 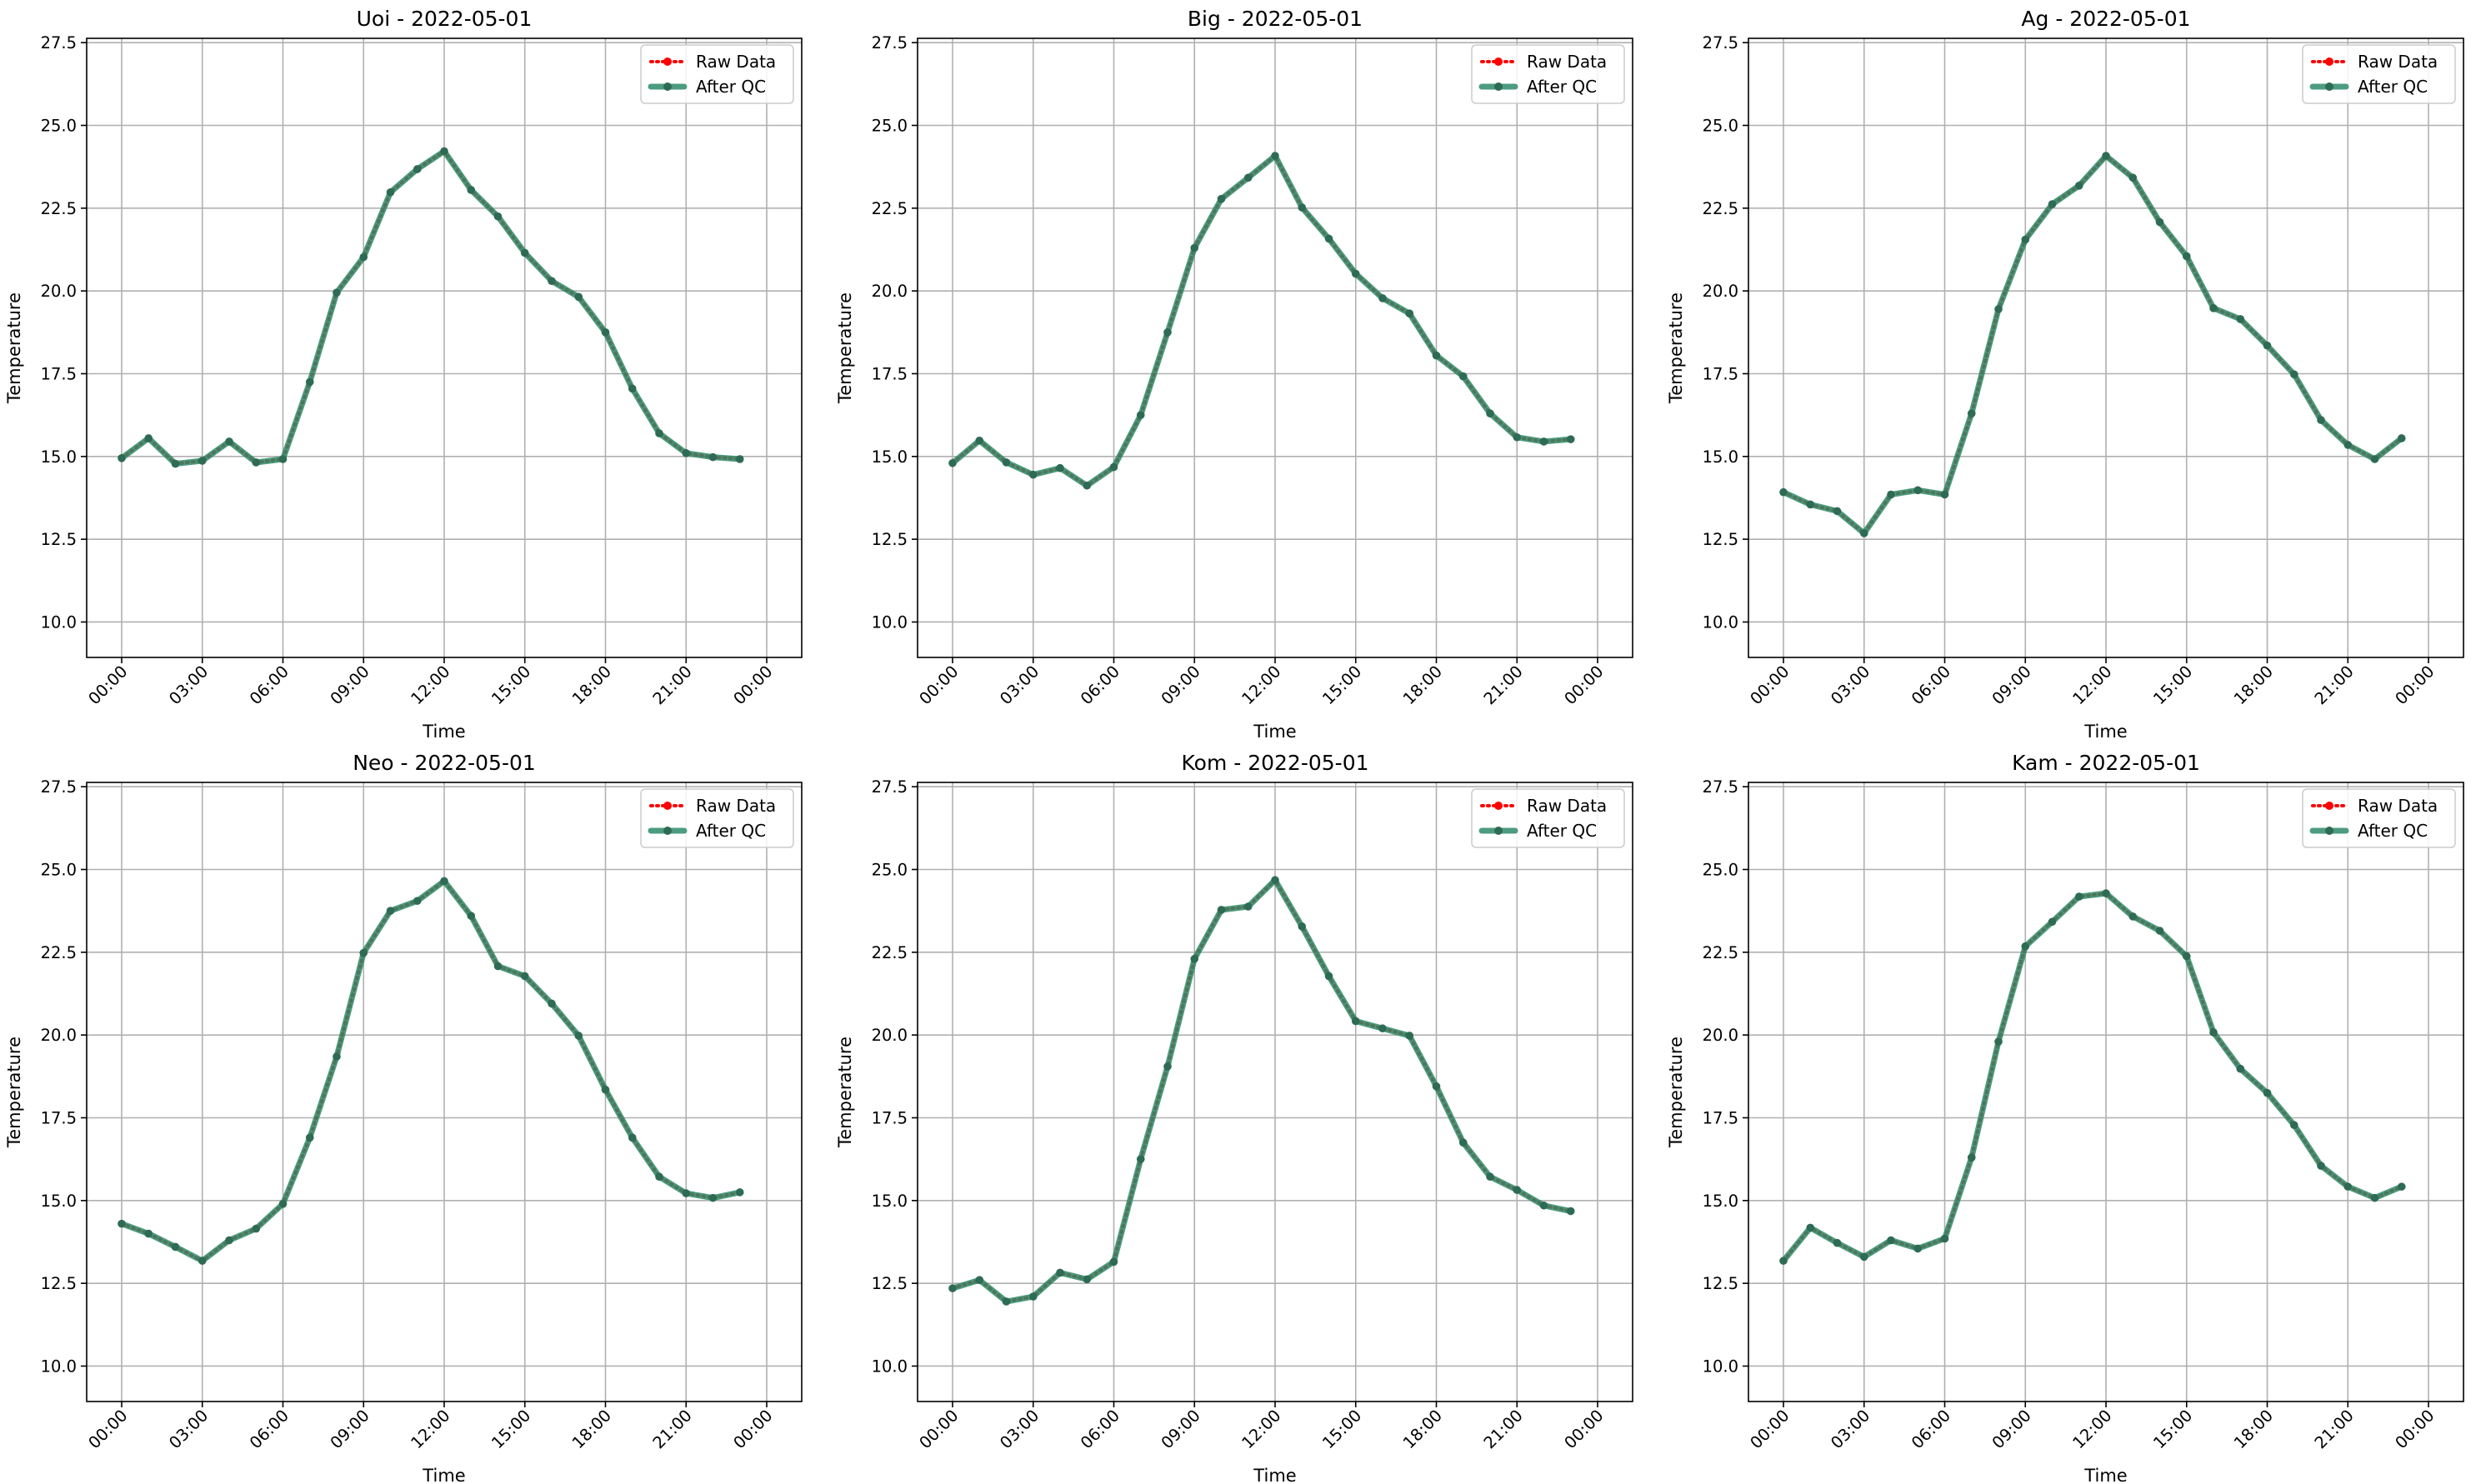 What do you see at coordinates (444, 763) in the screenshot?
I see `chart-title: Neo - 2022-05-01` at bounding box center [444, 763].